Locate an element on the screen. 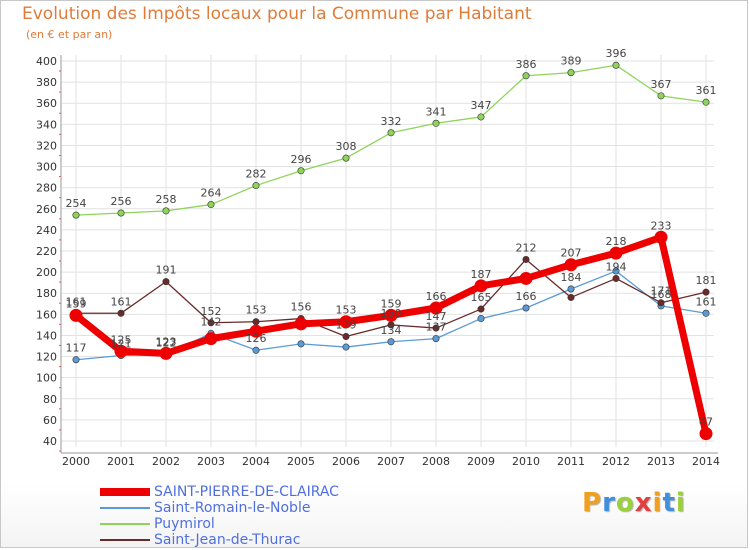  x-tick-label: 2005 is located at coordinates (301, 461).